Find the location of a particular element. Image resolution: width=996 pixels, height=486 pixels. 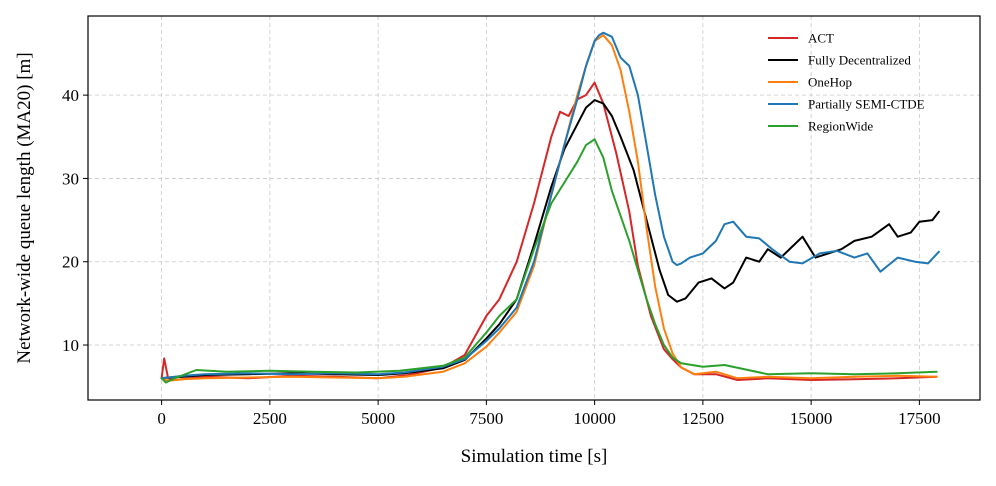

x-tick-label: 17500 is located at coordinates (919, 418).